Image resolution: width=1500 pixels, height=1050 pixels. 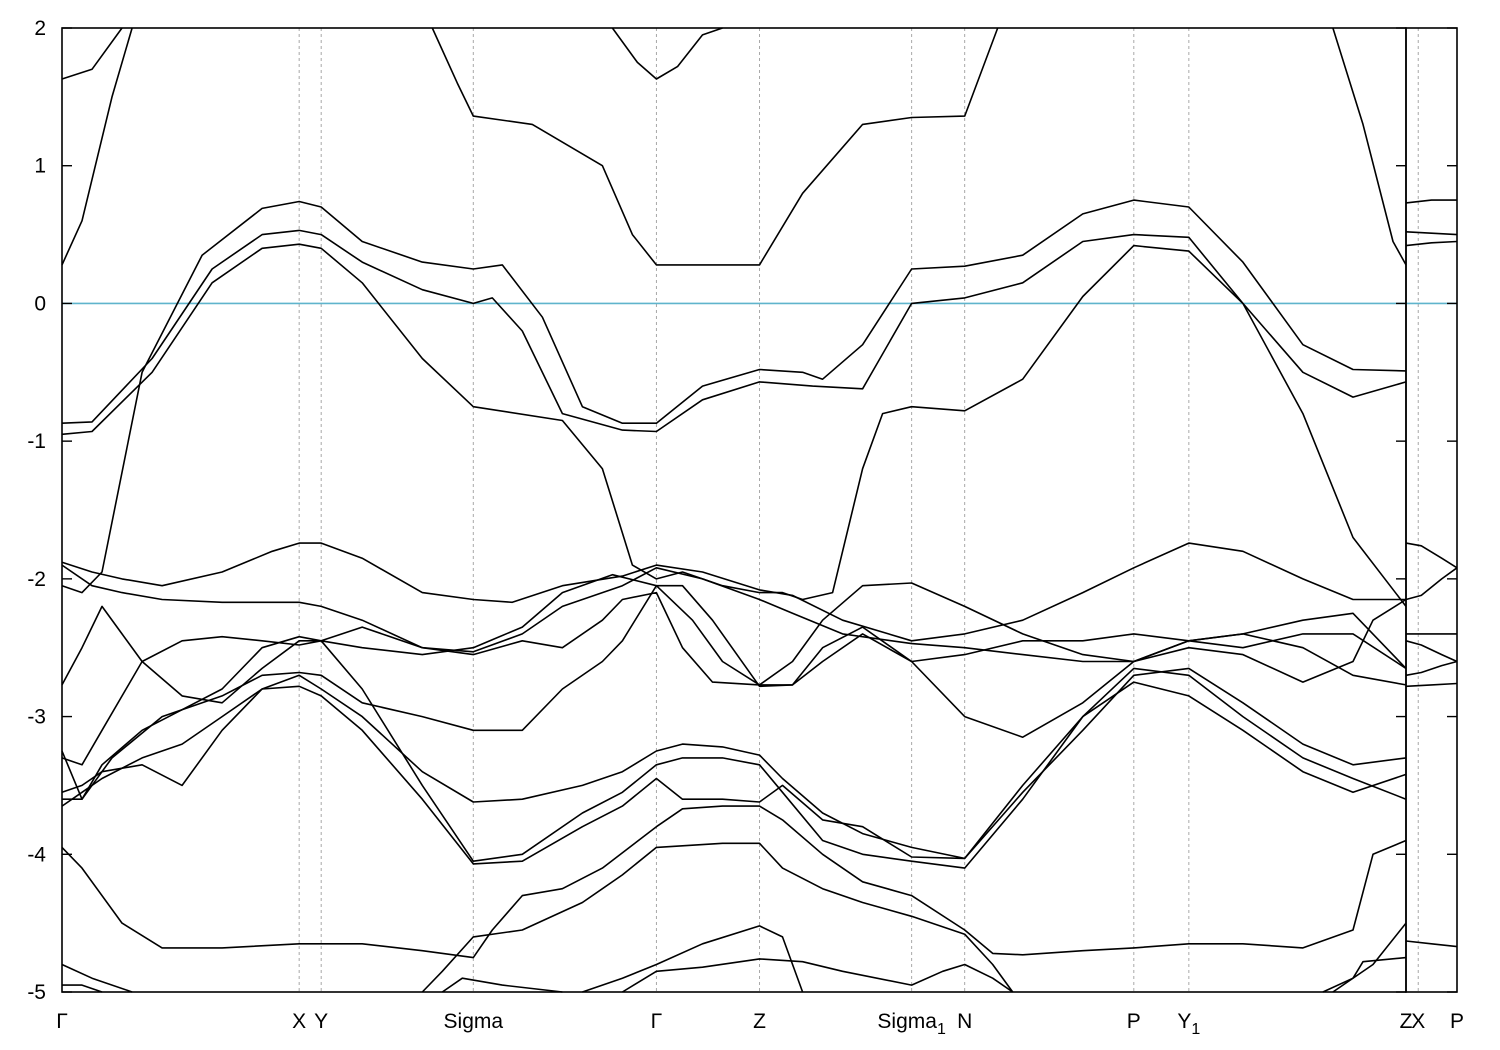 I want to click on x-tick-label: N, so click(x=964, y=1021).